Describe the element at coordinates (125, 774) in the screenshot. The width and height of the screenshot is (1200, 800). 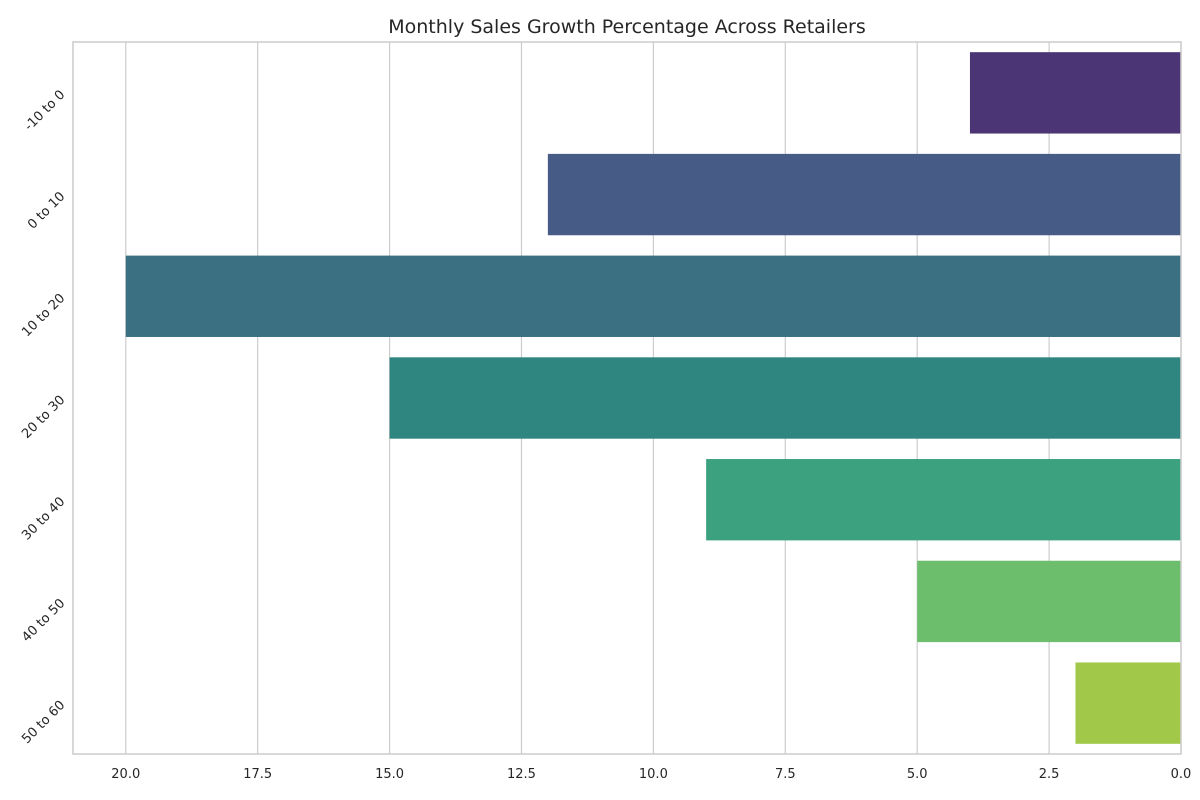
I see `x-tick-label: 20.0` at that location.